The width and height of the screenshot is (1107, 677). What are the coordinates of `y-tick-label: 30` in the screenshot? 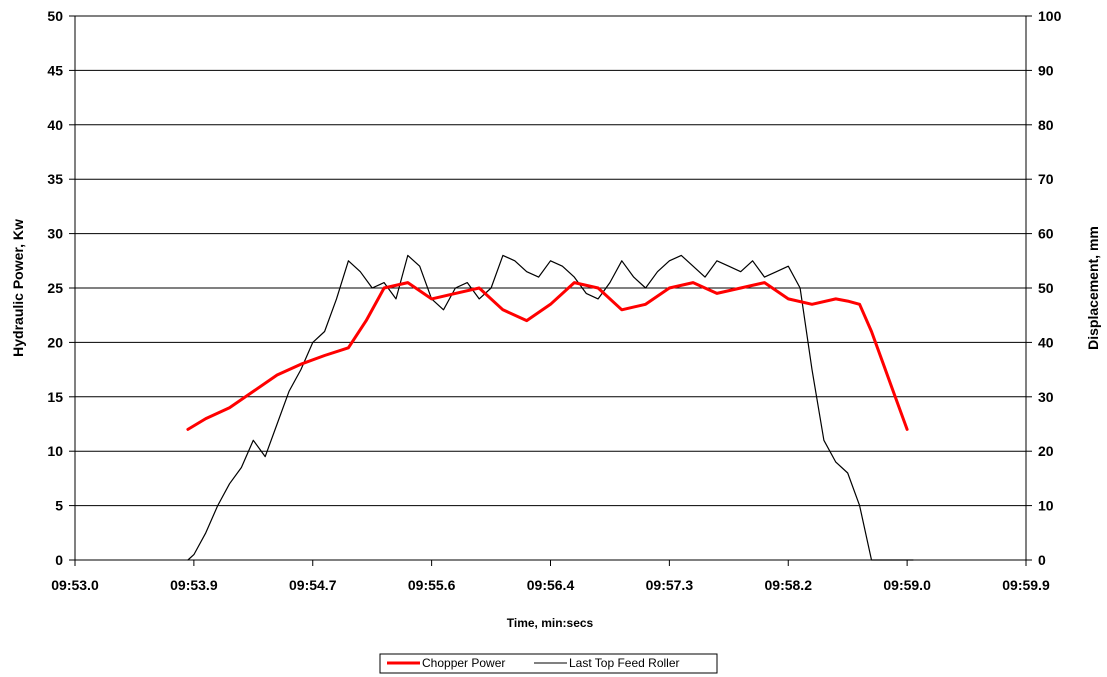 It's located at (55, 234).